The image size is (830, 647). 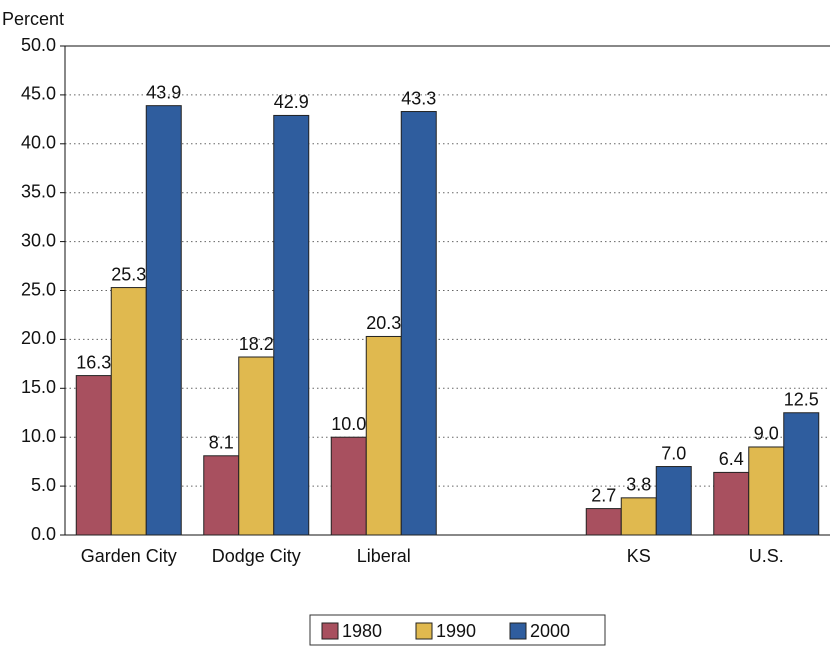 What do you see at coordinates (348, 424) in the screenshot?
I see `value-label: 10.0` at bounding box center [348, 424].